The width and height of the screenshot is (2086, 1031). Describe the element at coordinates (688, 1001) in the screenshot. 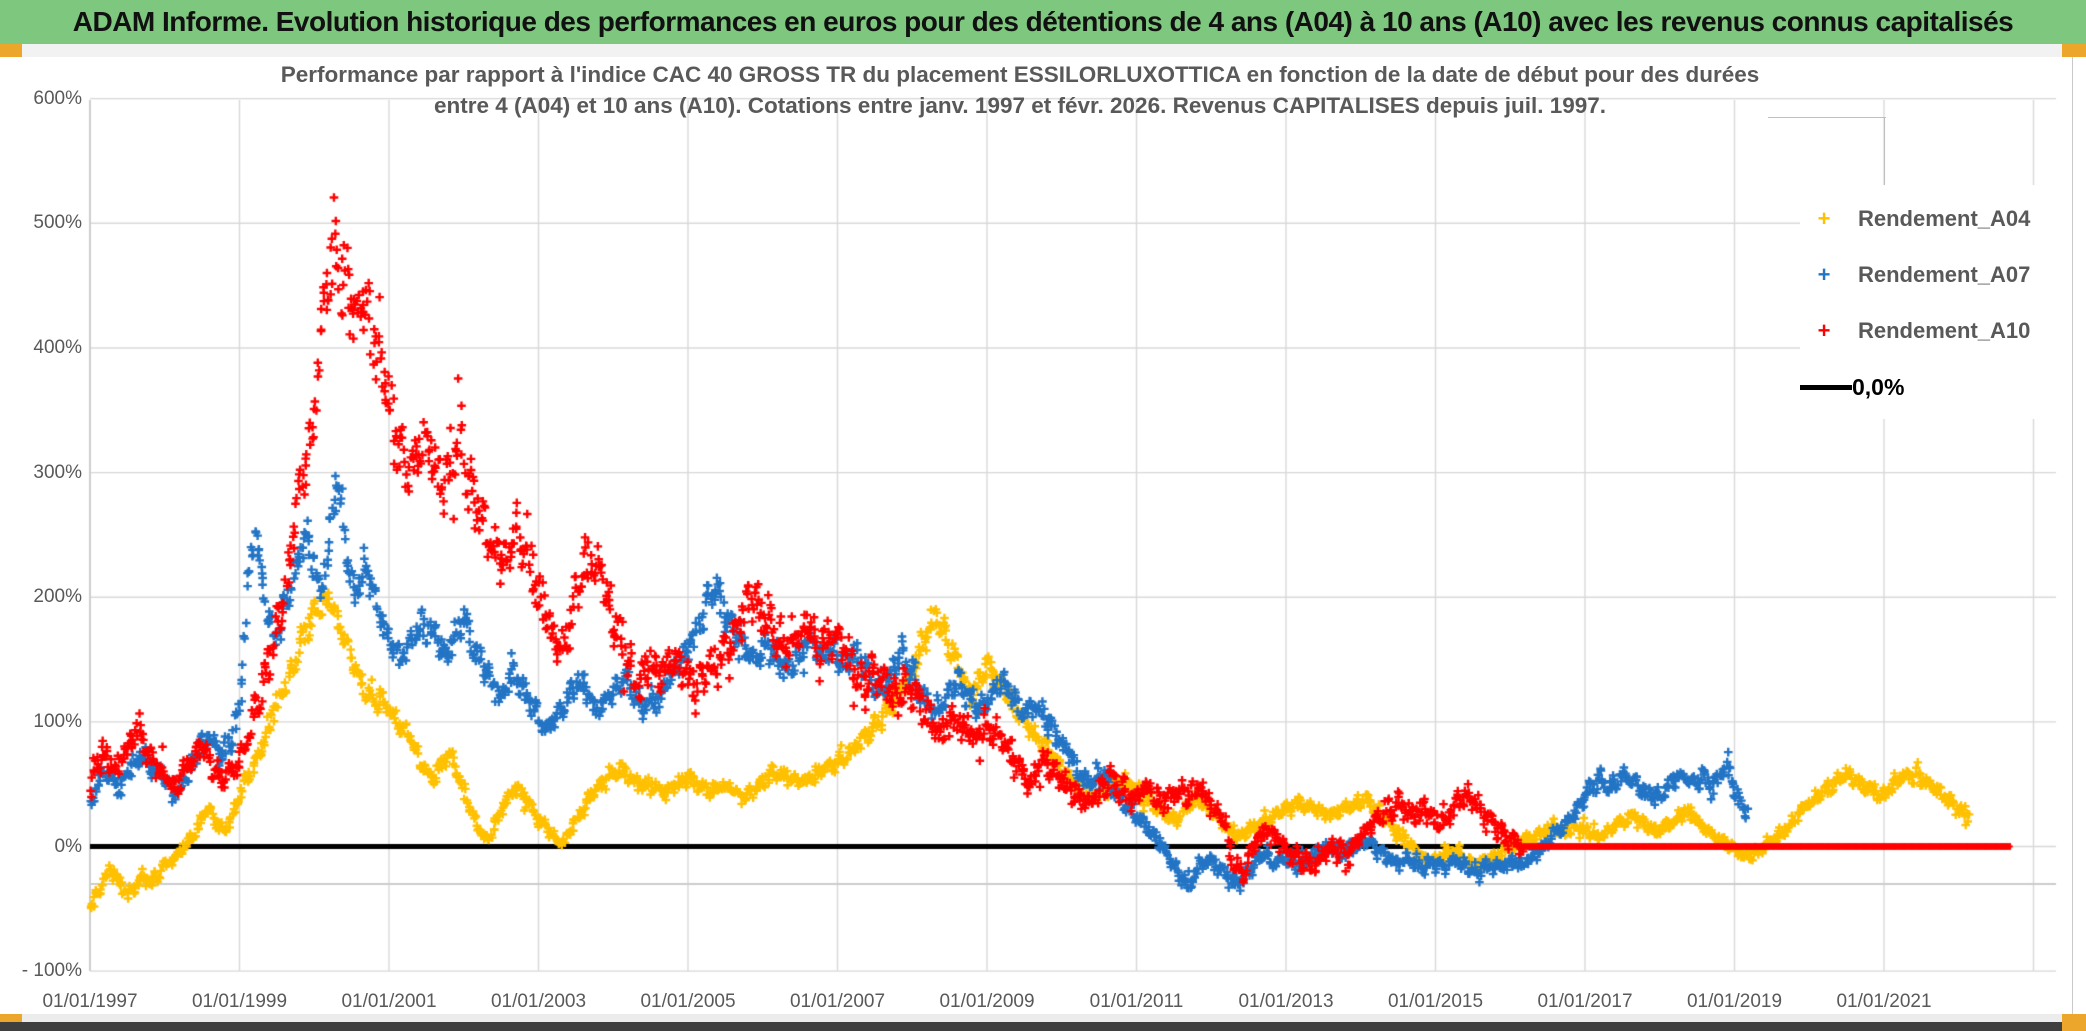

I see `x-axis-tick-label: 01/01/2005` at that location.